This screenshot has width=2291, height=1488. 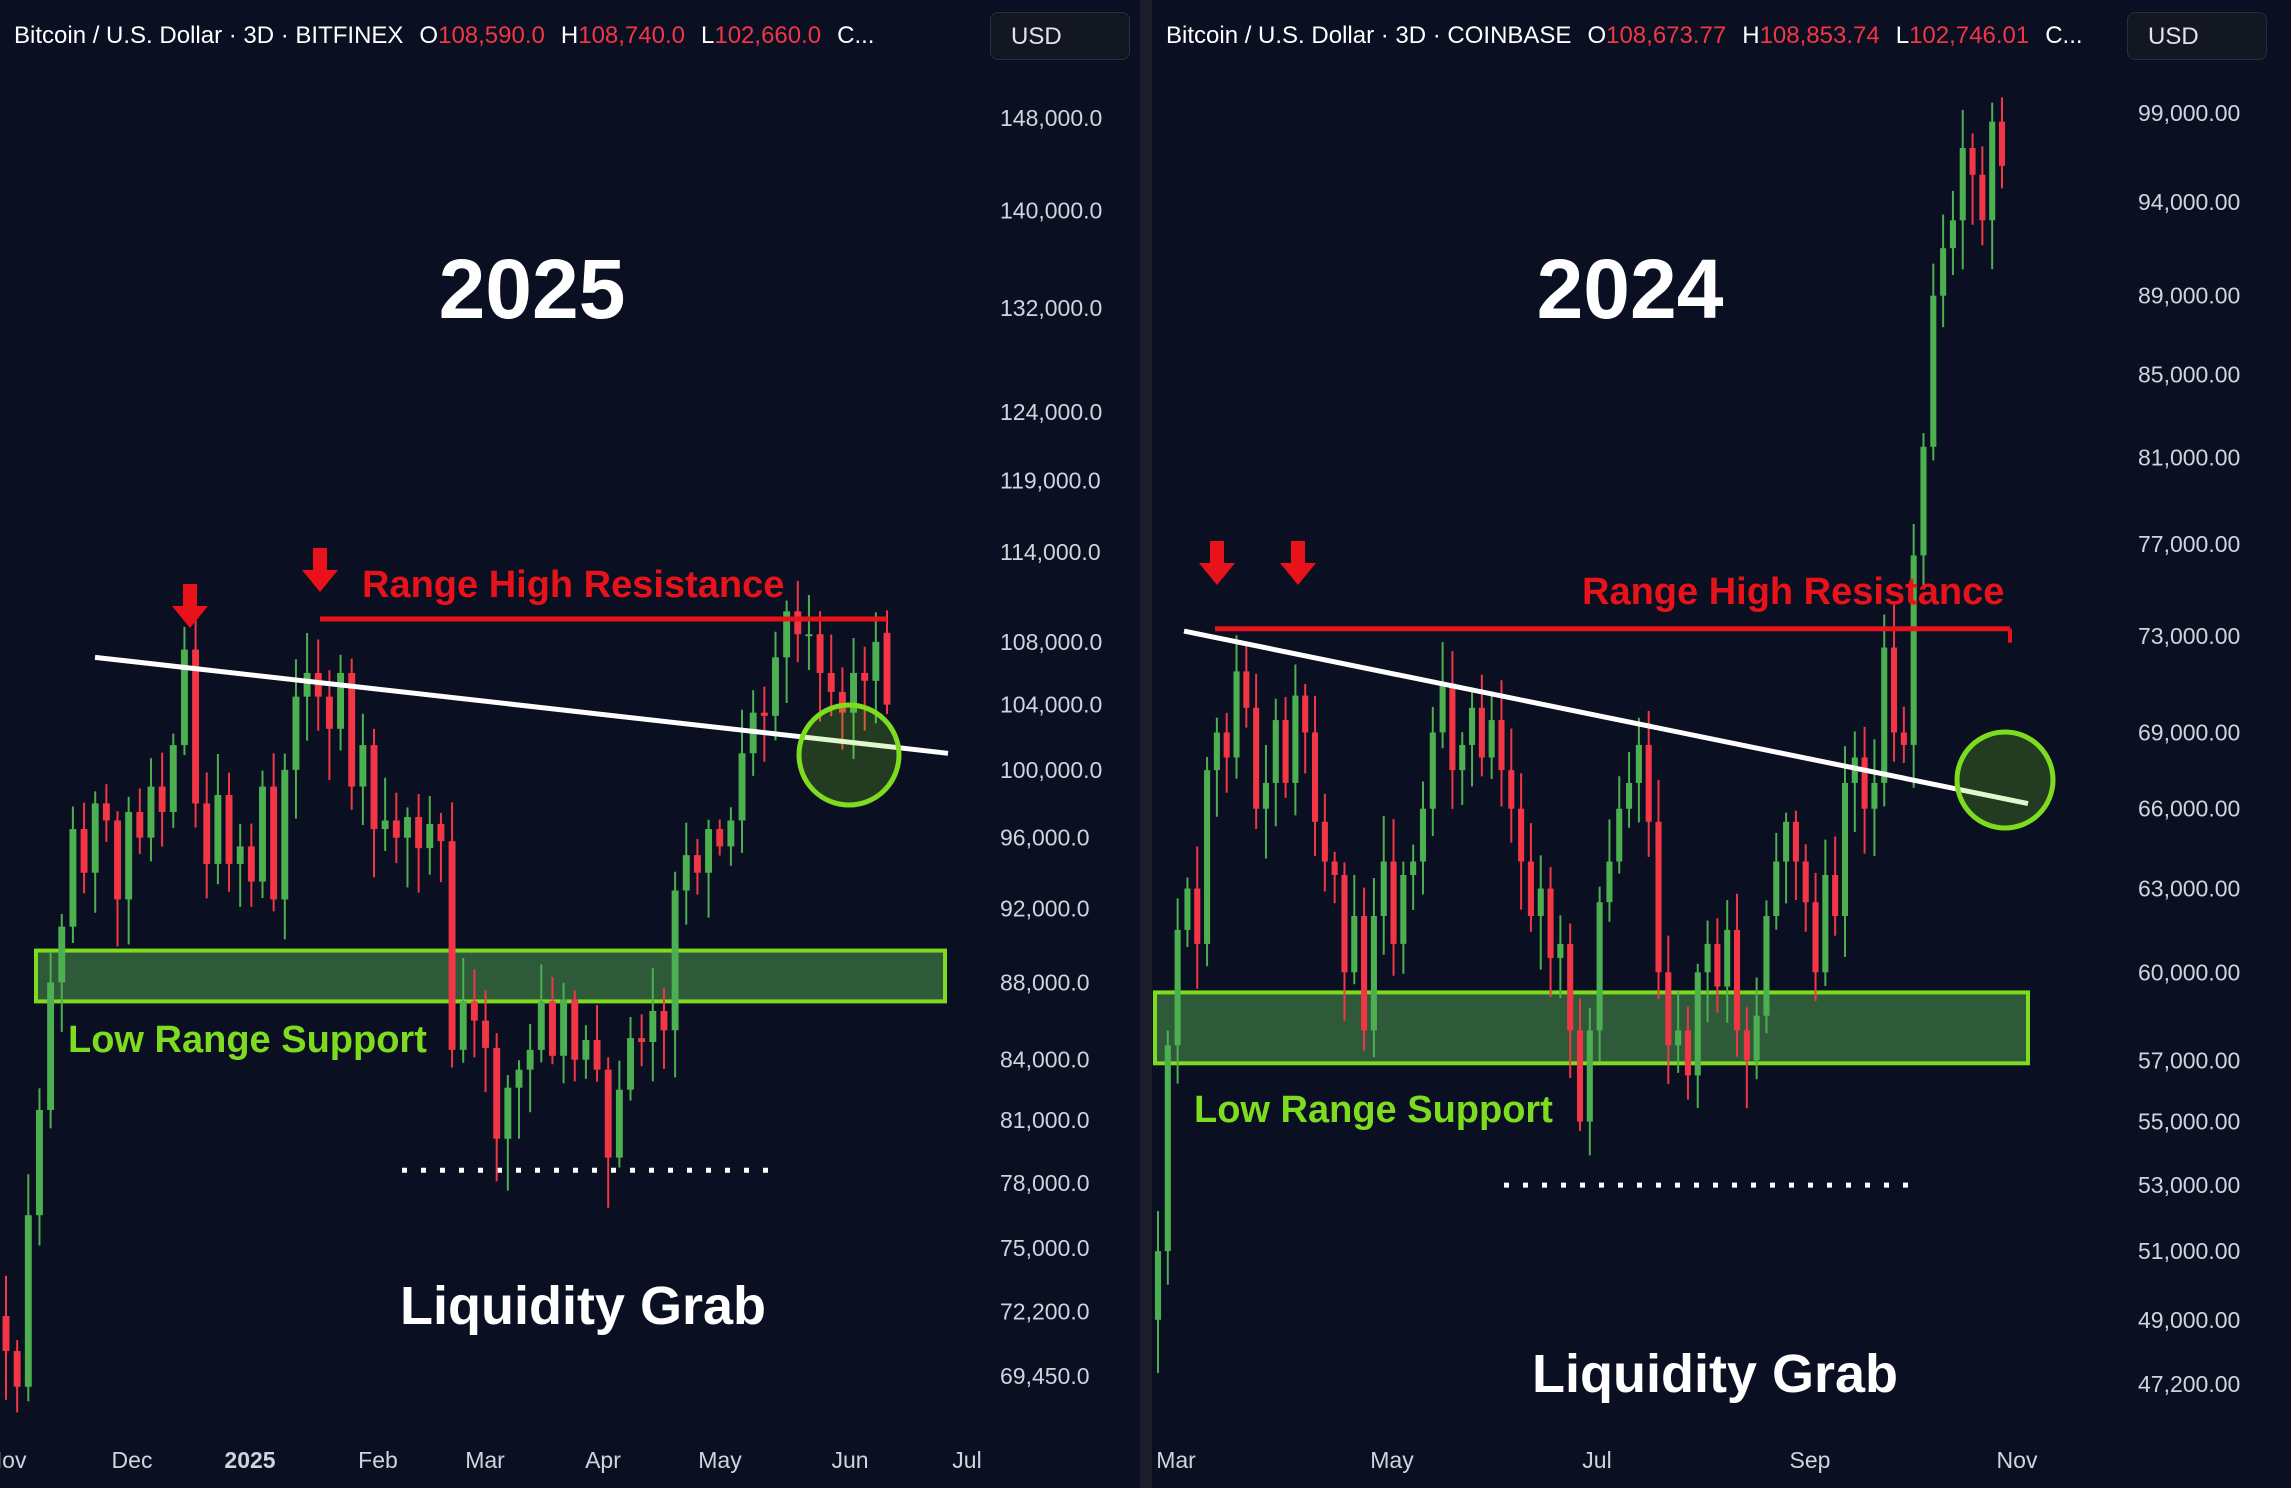 I want to click on open-value: 108,590.0, so click(x=491, y=35).